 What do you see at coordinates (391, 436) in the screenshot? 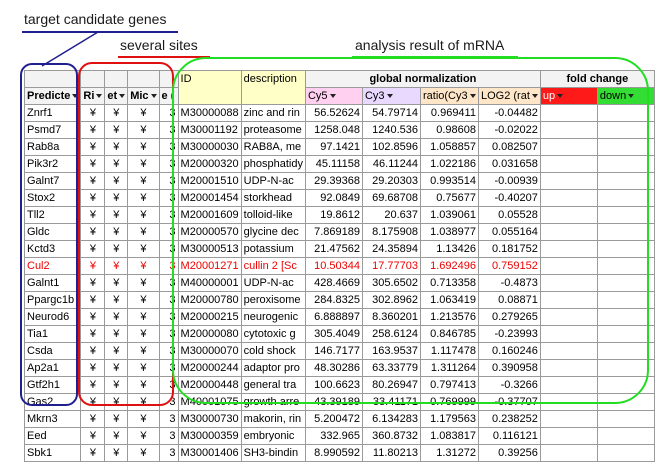
I see `cy3-cell: 360.8732` at bounding box center [391, 436].